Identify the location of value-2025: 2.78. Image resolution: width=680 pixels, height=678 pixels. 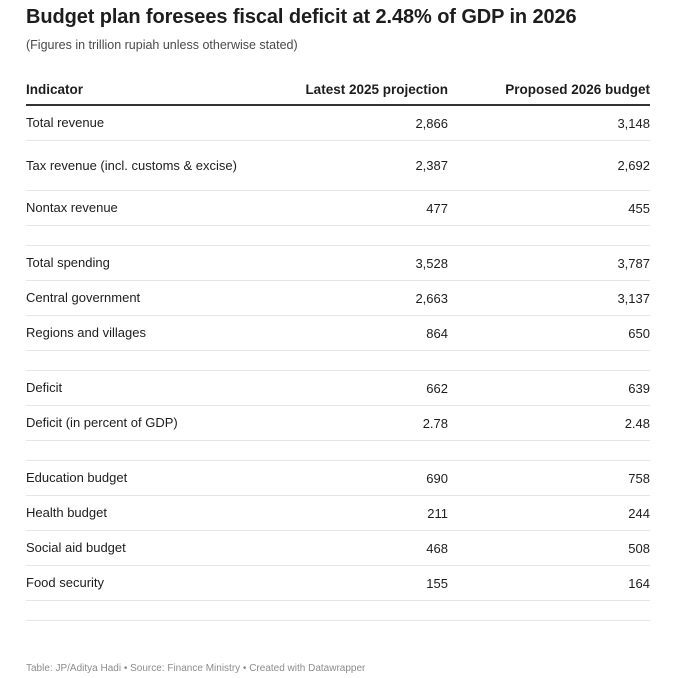
(362, 423).